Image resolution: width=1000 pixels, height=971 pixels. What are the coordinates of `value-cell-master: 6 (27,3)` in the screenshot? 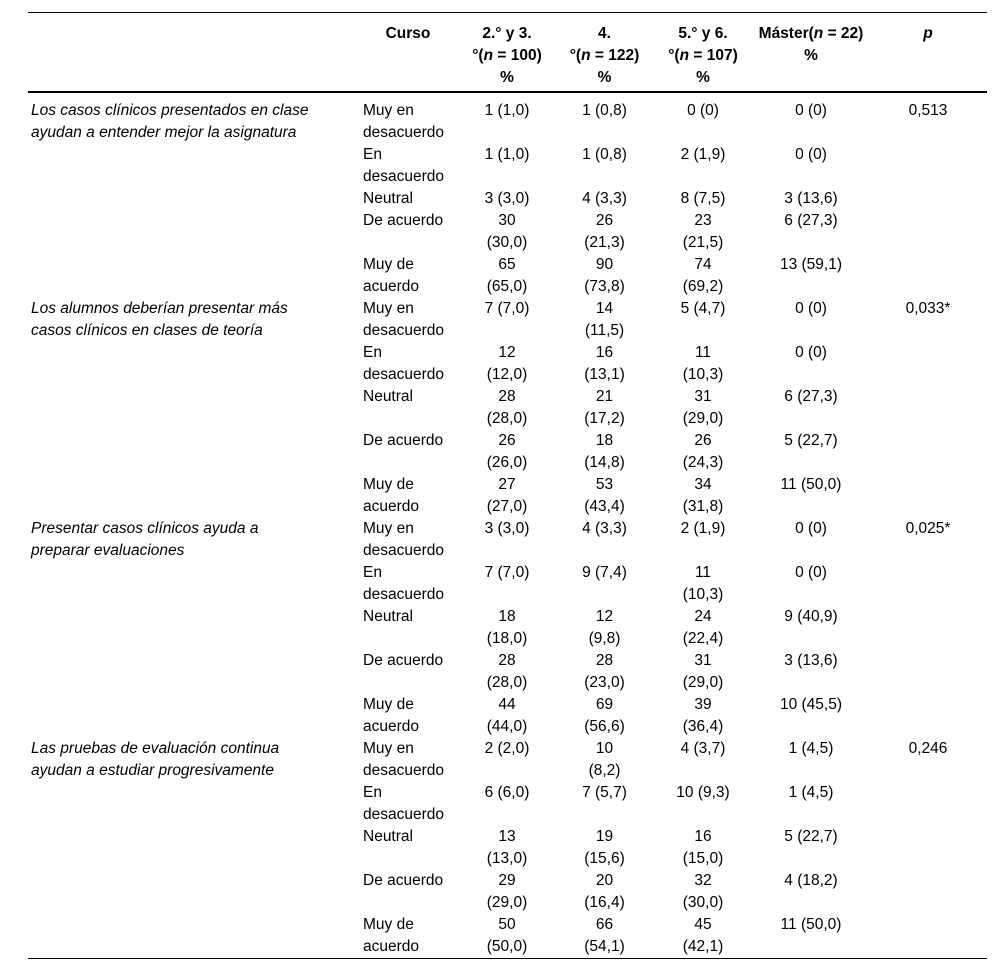 It's located at (811, 396).